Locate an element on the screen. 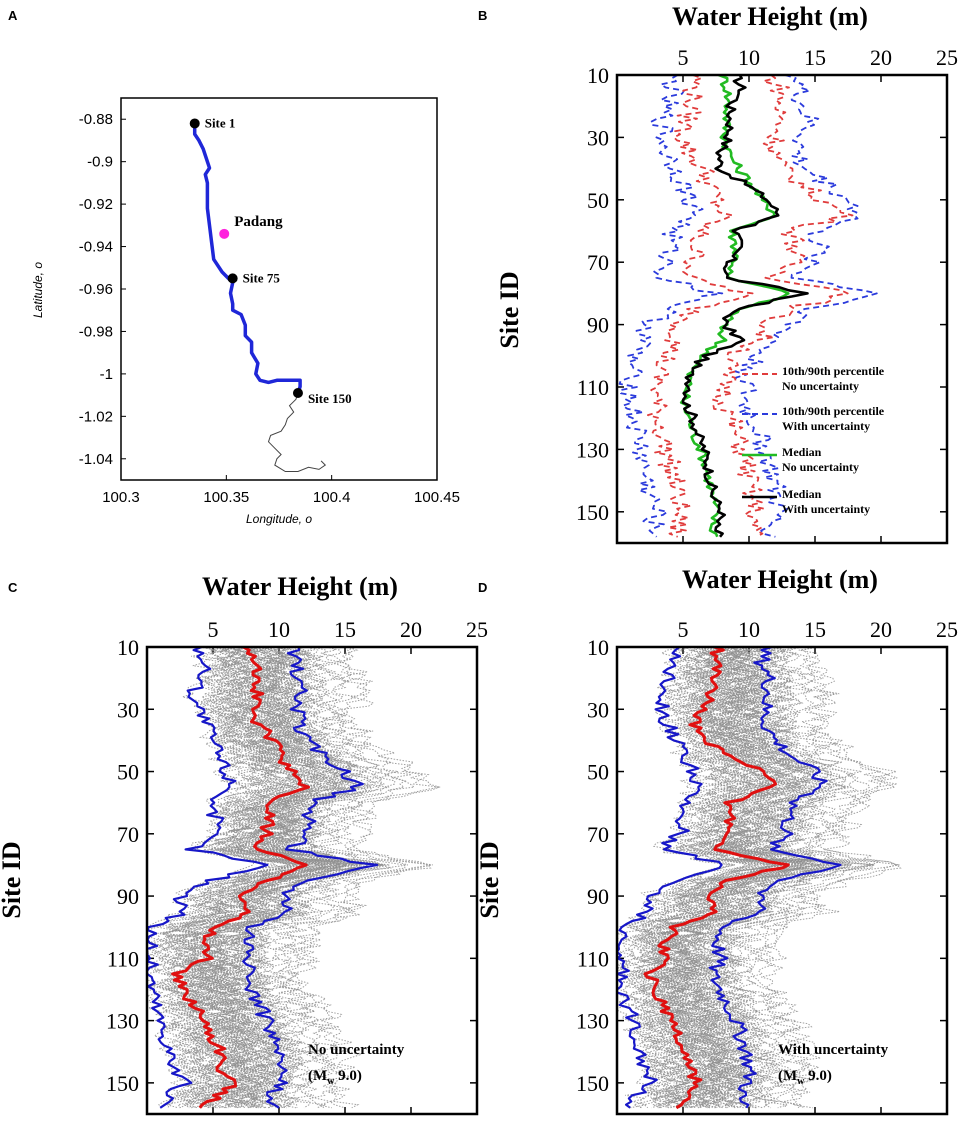  panel-b-ytick-label: 50 is located at coordinates (598, 200).